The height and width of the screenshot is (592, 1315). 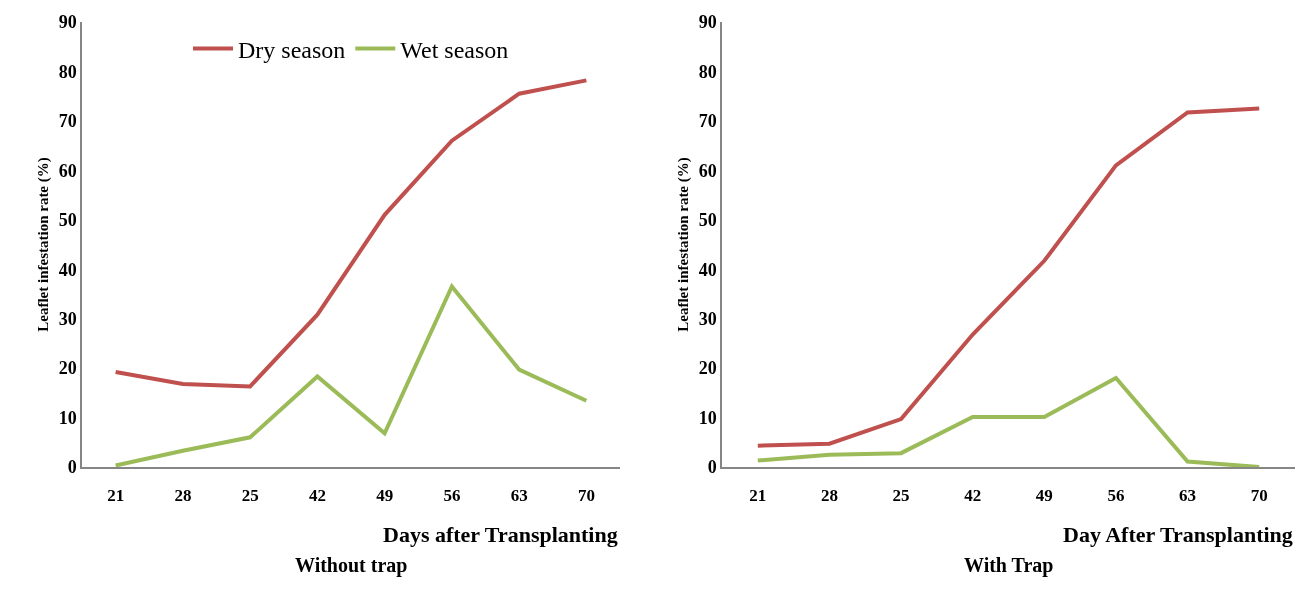 I want to click on x-axis-title: Days after Transplanting, so click(x=500, y=534).